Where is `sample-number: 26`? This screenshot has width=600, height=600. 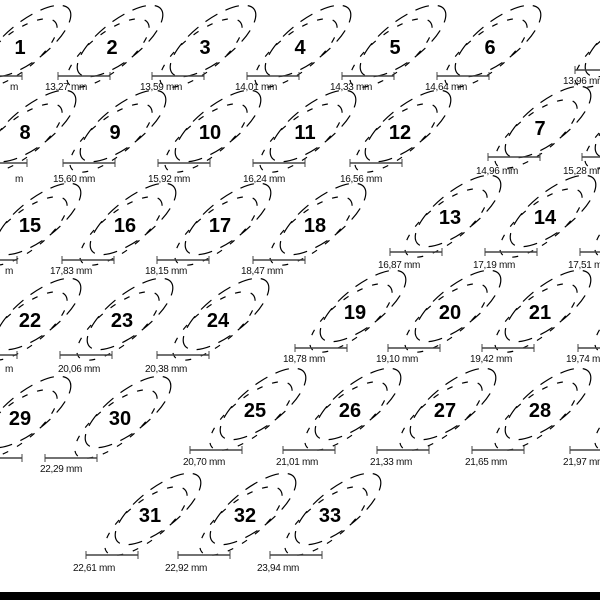
sample-number: 26 is located at coordinates (350, 411).